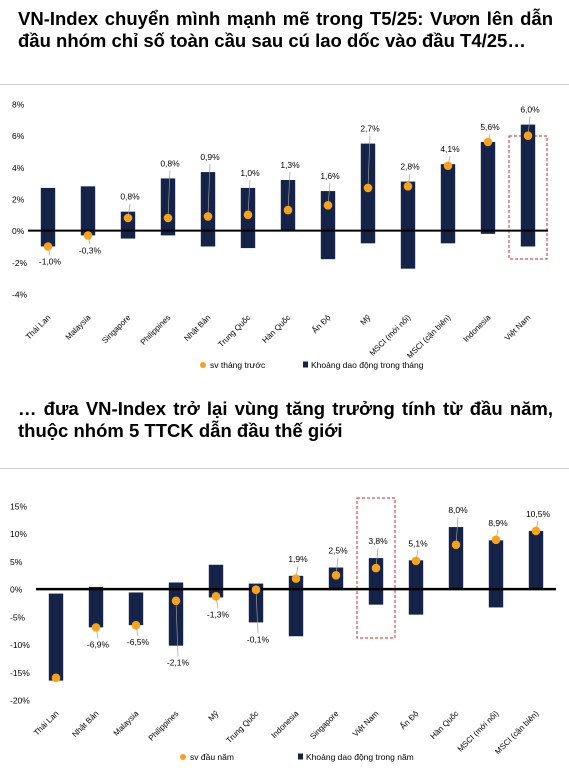  Describe the element at coordinates (516, 732) in the screenshot. I see `chart2-category-label: MSCI (cận biên)` at that location.